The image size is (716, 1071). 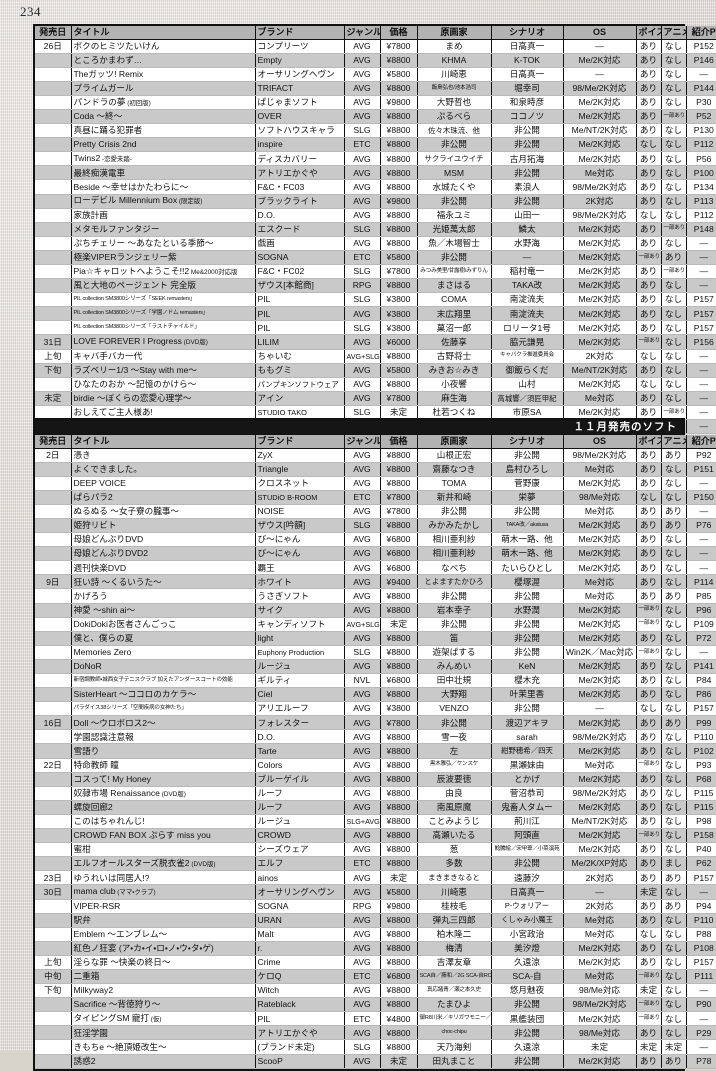 I want to click on title-subnote: (初回版), so click(x=138, y=103).